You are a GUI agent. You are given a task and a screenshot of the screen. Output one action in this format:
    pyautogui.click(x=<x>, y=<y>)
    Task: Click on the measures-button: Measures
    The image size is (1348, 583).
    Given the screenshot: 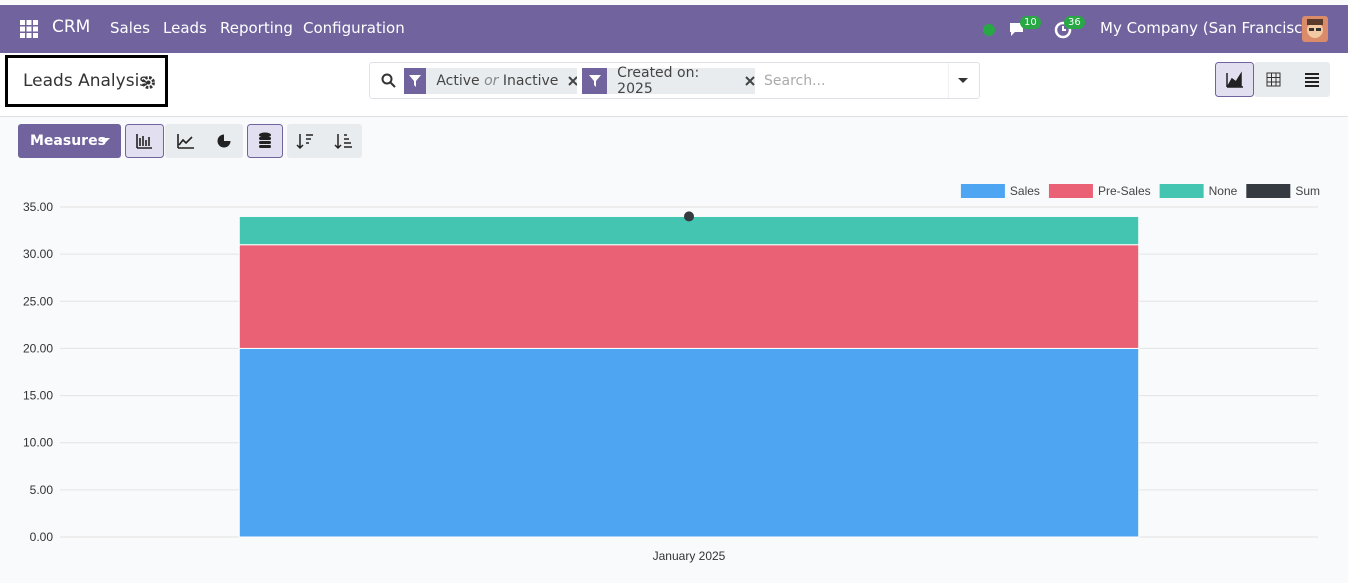 What is the action you would take?
    pyautogui.click(x=69, y=141)
    